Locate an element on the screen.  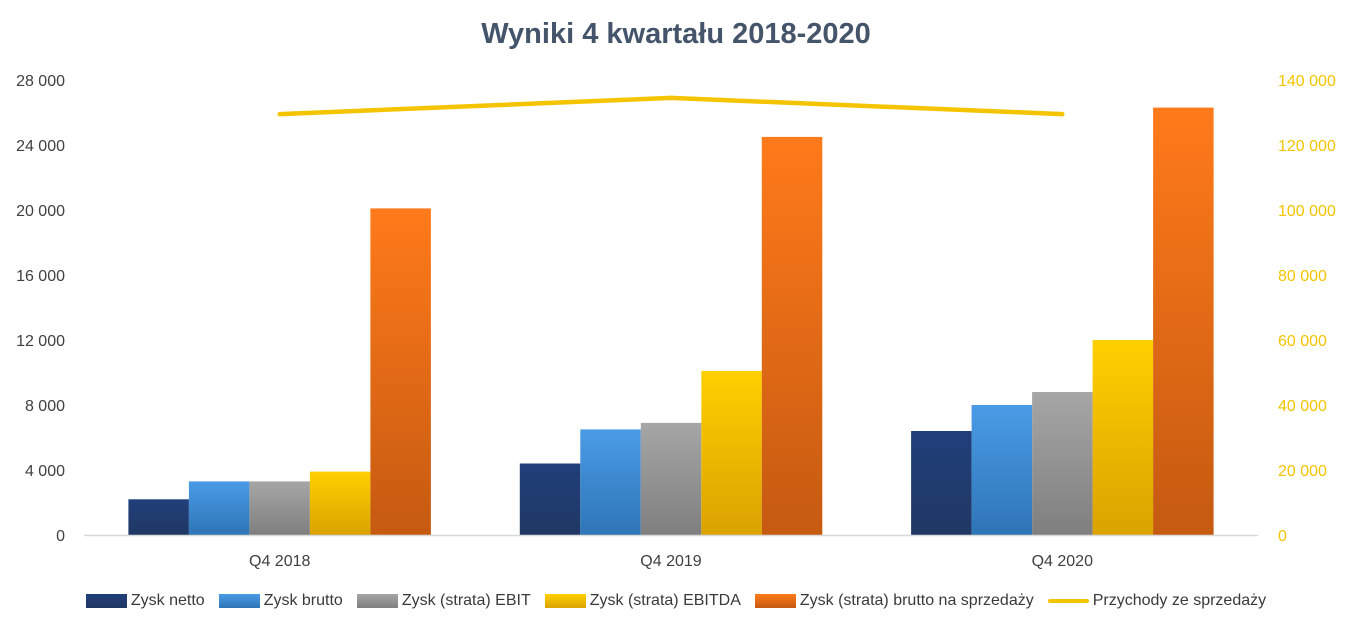
y-left-tick-label: 24 000 is located at coordinates (40, 146).